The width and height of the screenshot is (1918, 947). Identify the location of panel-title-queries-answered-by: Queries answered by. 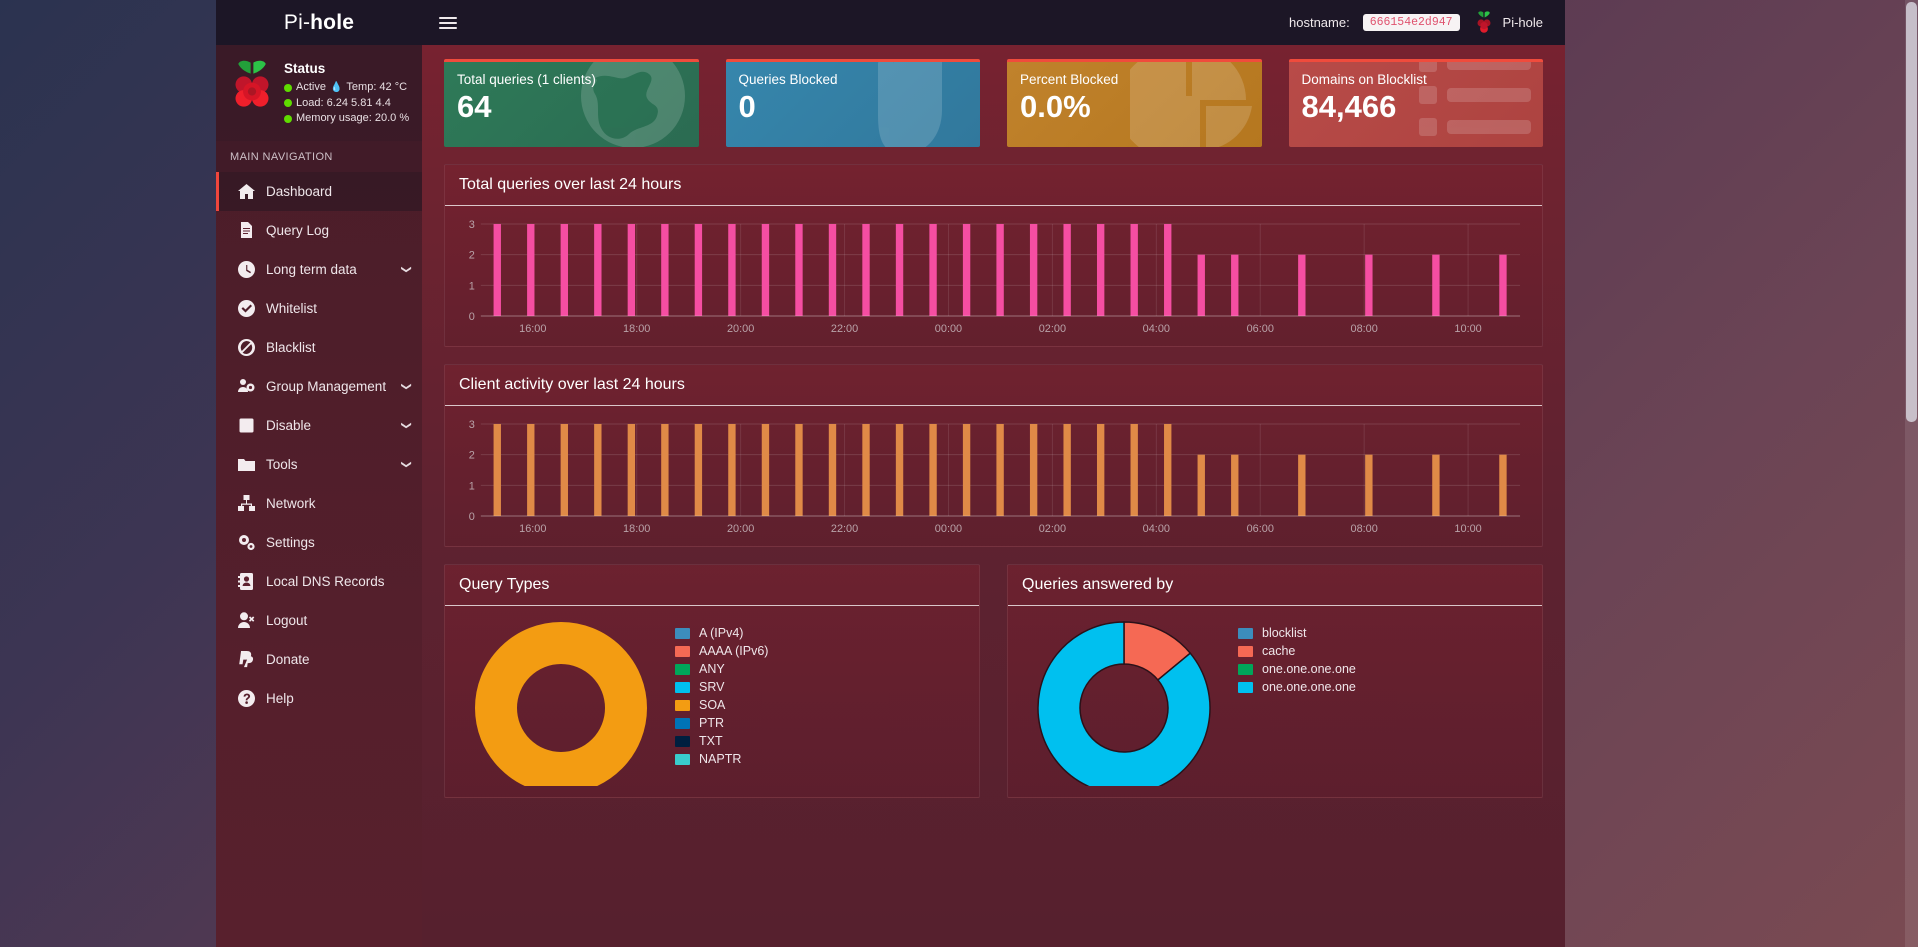
(1275, 585).